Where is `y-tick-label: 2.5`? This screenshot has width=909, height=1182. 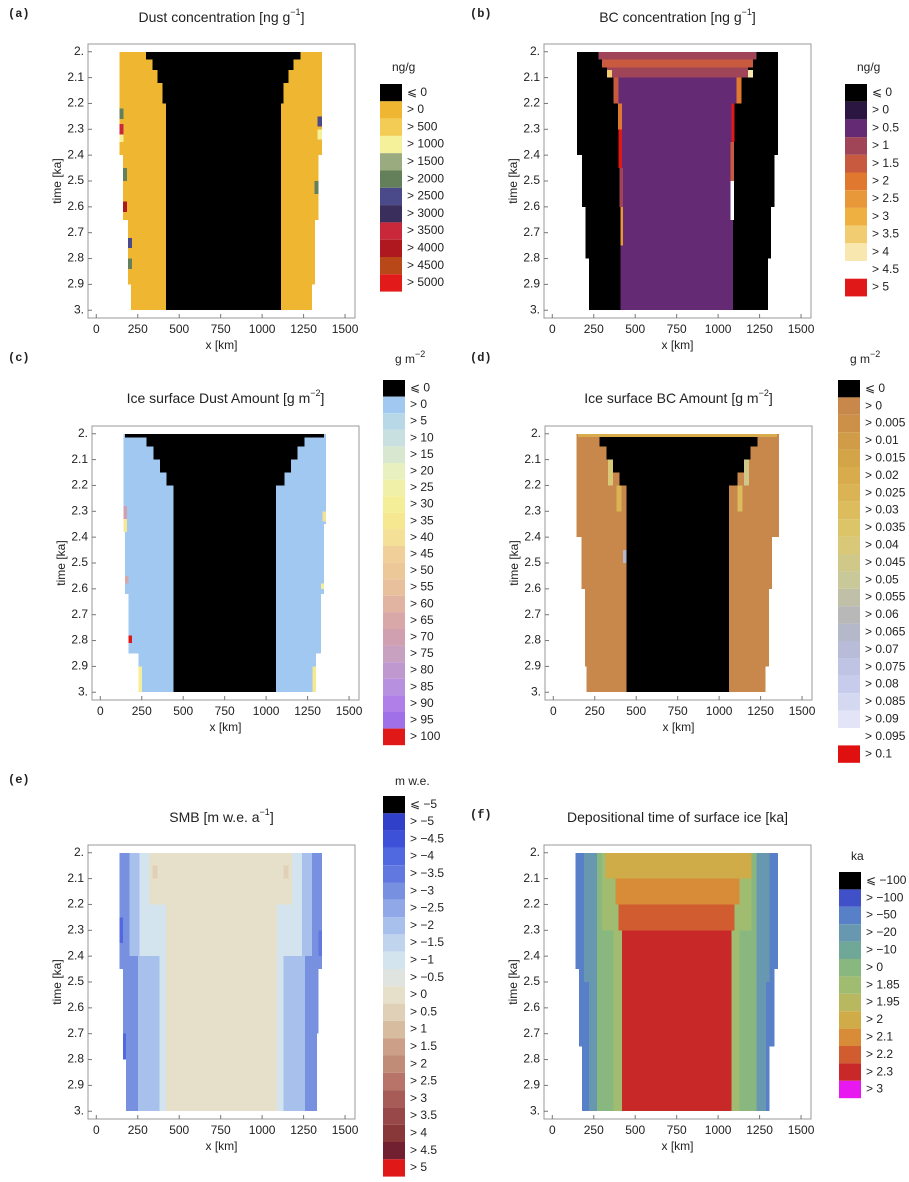
y-tick-label: 2.5 is located at coordinates (79, 562).